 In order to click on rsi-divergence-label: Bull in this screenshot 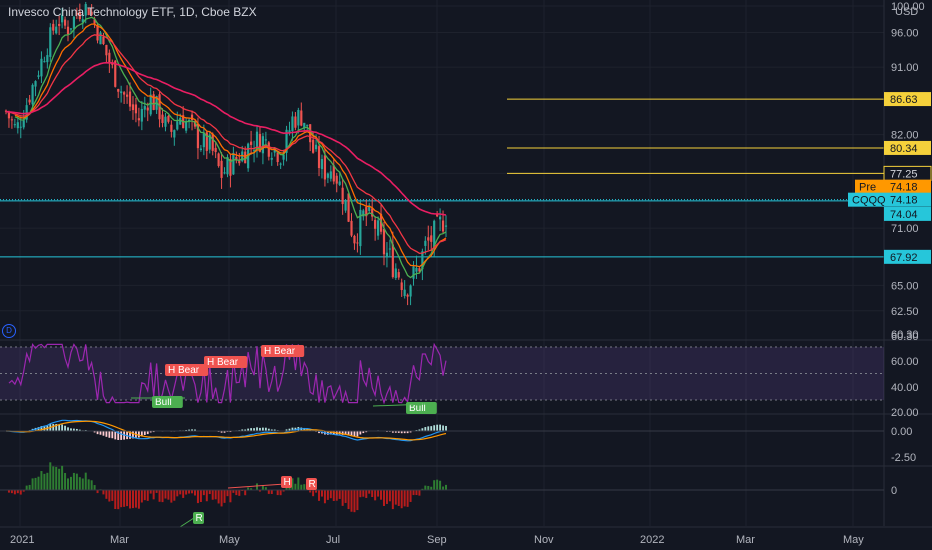, I will do `click(417, 408)`.